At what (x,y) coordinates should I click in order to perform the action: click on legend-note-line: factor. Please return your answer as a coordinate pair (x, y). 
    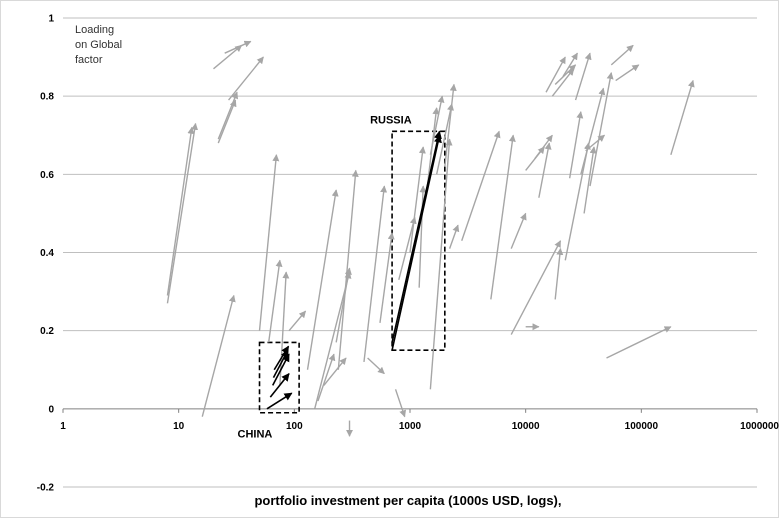
    Looking at the image, I should click on (89, 60).